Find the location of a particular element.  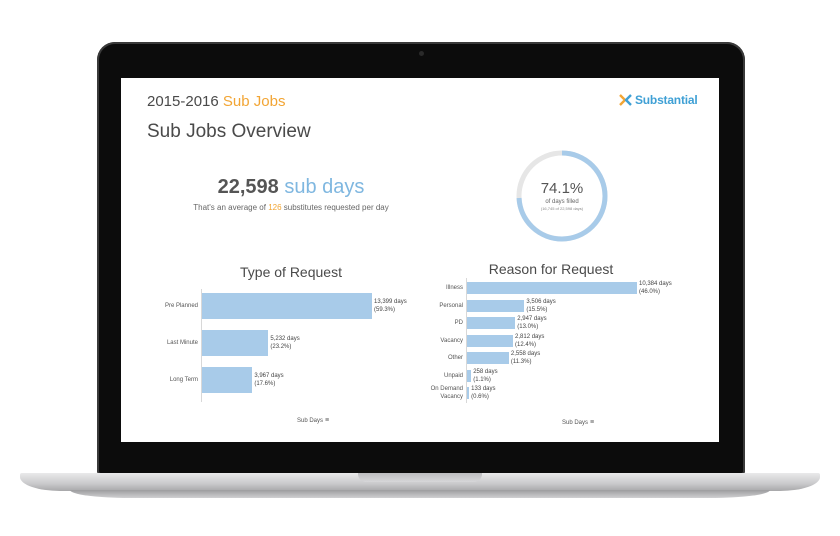

value-label: 3,506 days (15.5%) is located at coordinates (540, 306).